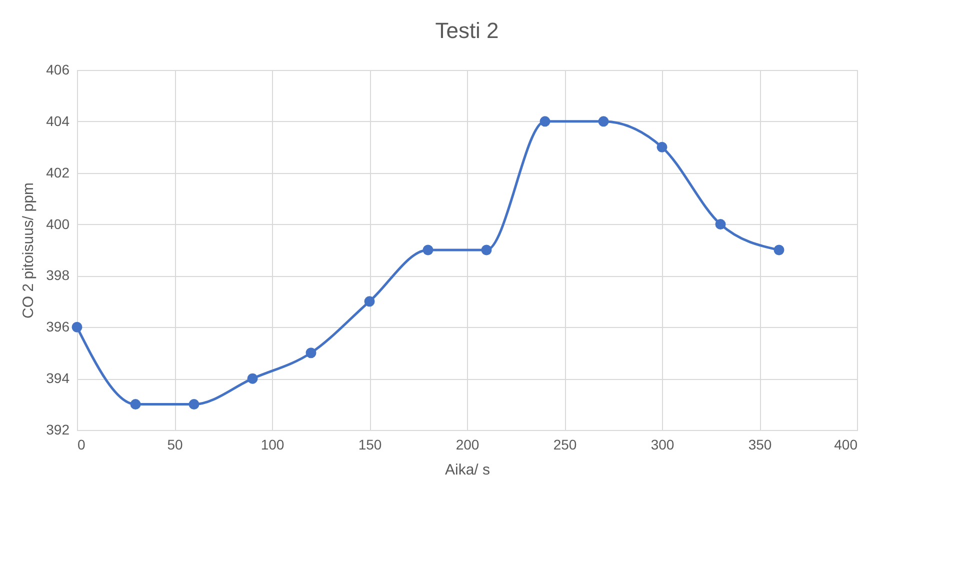 This screenshot has height=580, width=957. What do you see at coordinates (58, 430) in the screenshot?
I see `y-tick-label: 392` at bounding box center [58, 430].